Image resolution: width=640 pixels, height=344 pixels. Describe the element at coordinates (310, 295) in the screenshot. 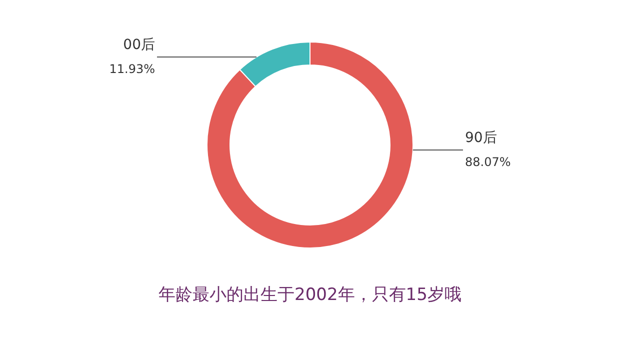

I see `text: 年龄最小的出生于2002年，只有15岁哦` at that location.